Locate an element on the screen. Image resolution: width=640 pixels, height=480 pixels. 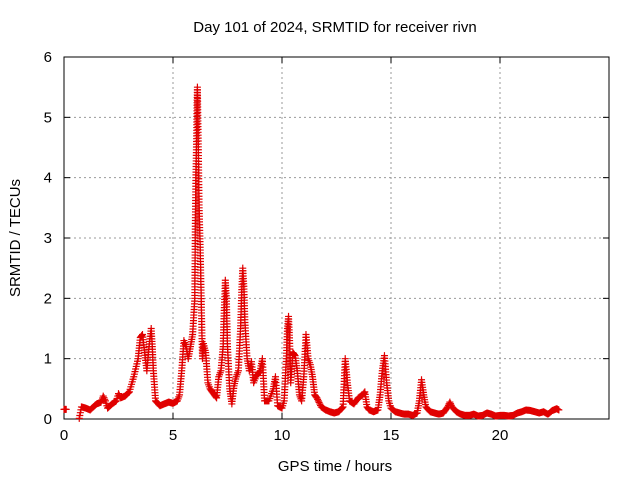
x-tick-label: 0 is located at coordinates (64, 435).